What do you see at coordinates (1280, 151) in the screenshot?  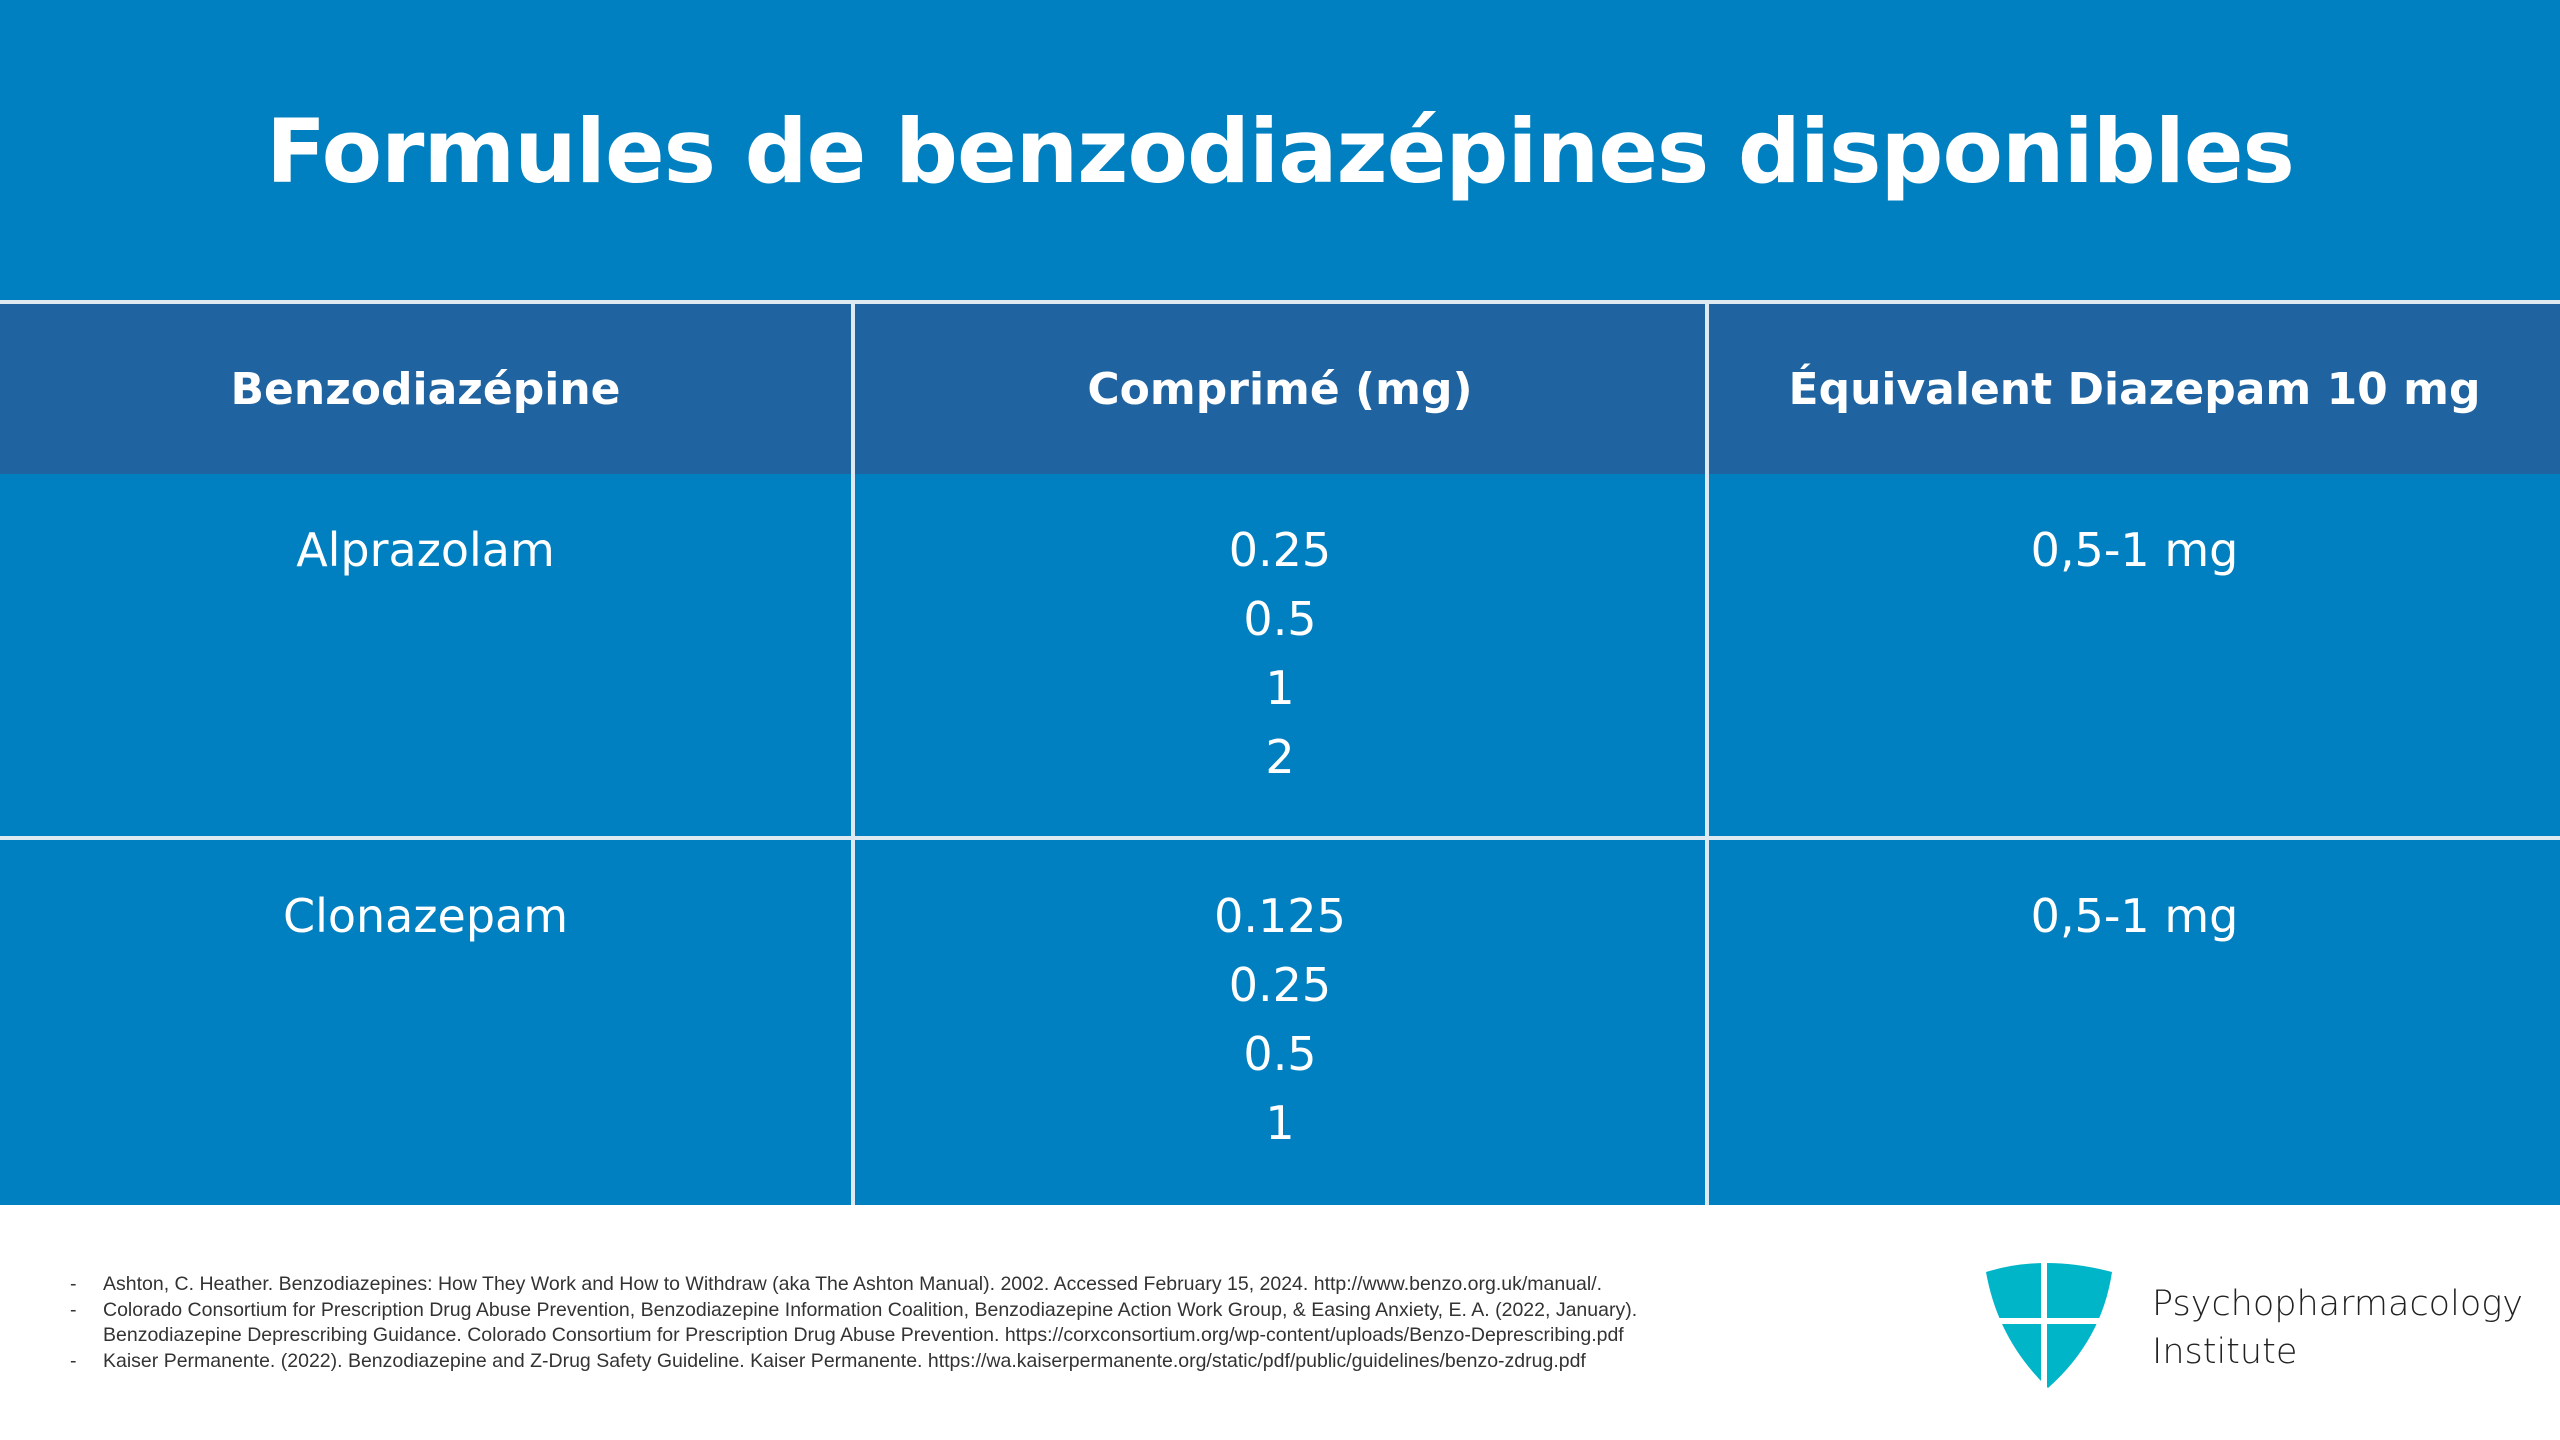 I see `page-title: Formules de benzodiazépines disponibles` at bounding box center [1280, 151].